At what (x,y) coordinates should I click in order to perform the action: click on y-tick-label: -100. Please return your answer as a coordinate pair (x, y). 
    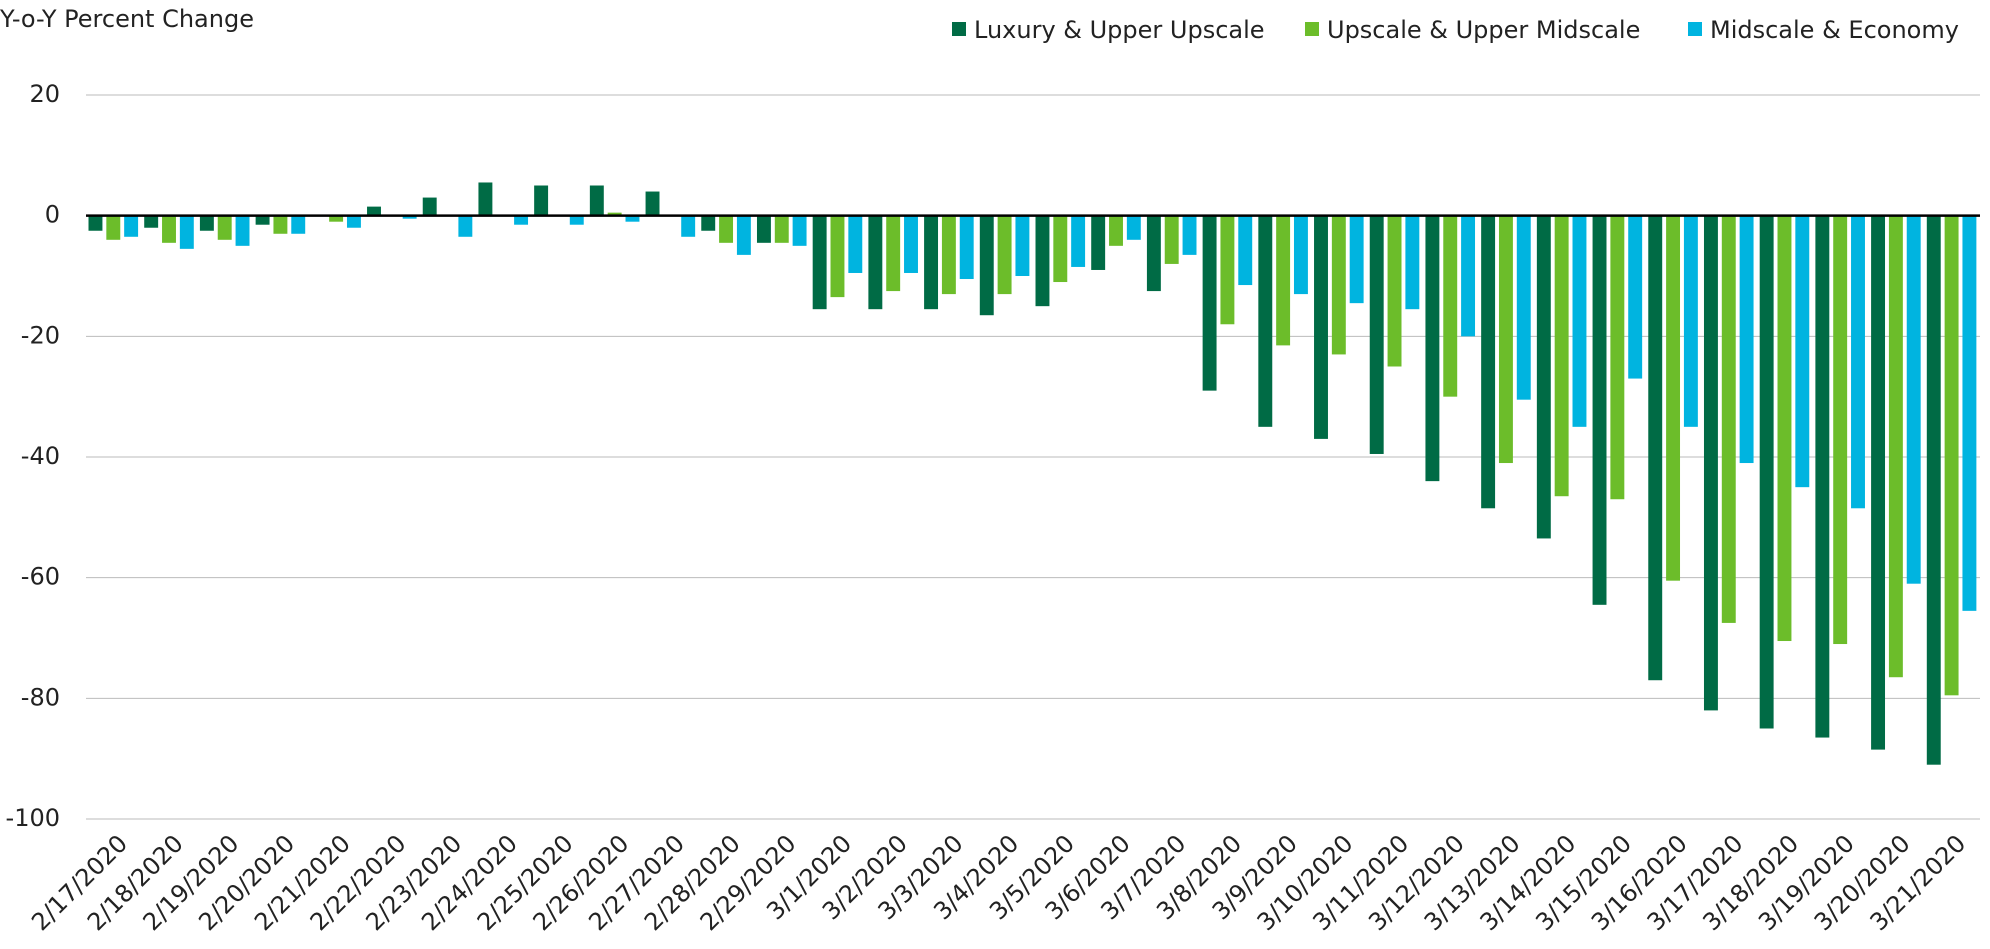
    Looking at the image, I should click on (33, 818).